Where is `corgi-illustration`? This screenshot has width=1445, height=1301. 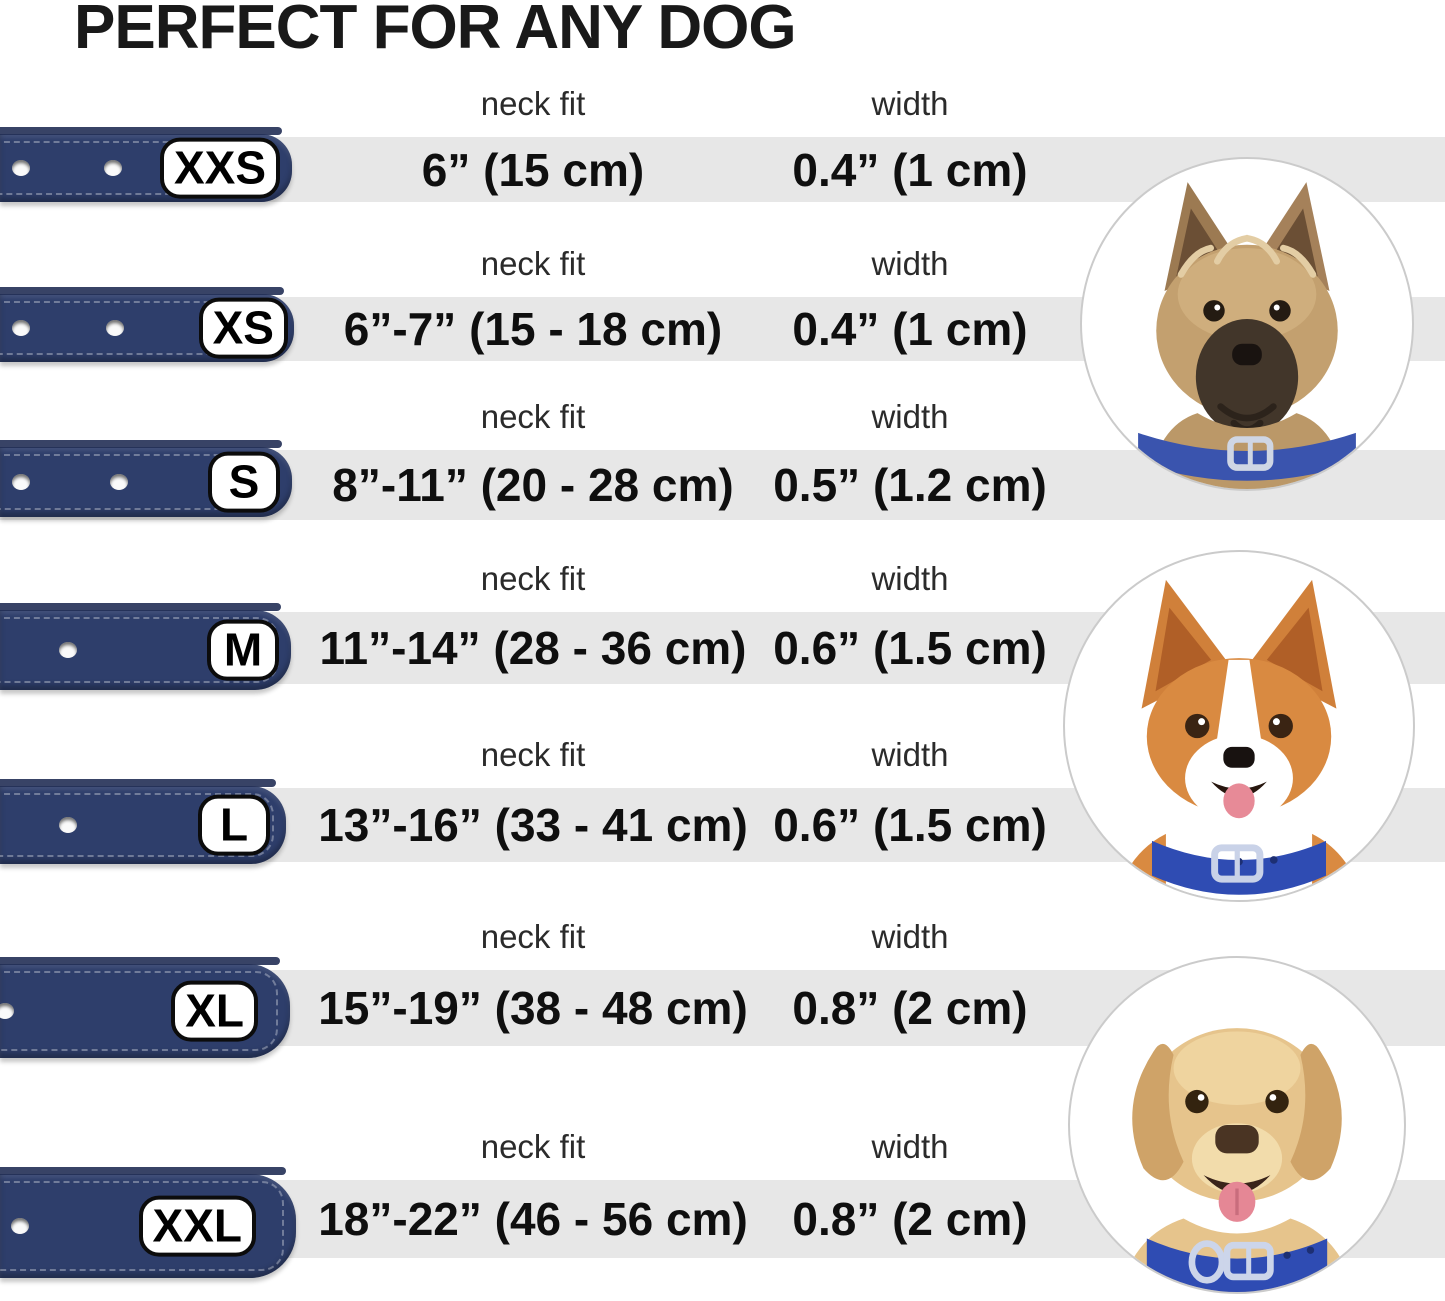
corgi-illustration is located at coordinates (1239, 739).